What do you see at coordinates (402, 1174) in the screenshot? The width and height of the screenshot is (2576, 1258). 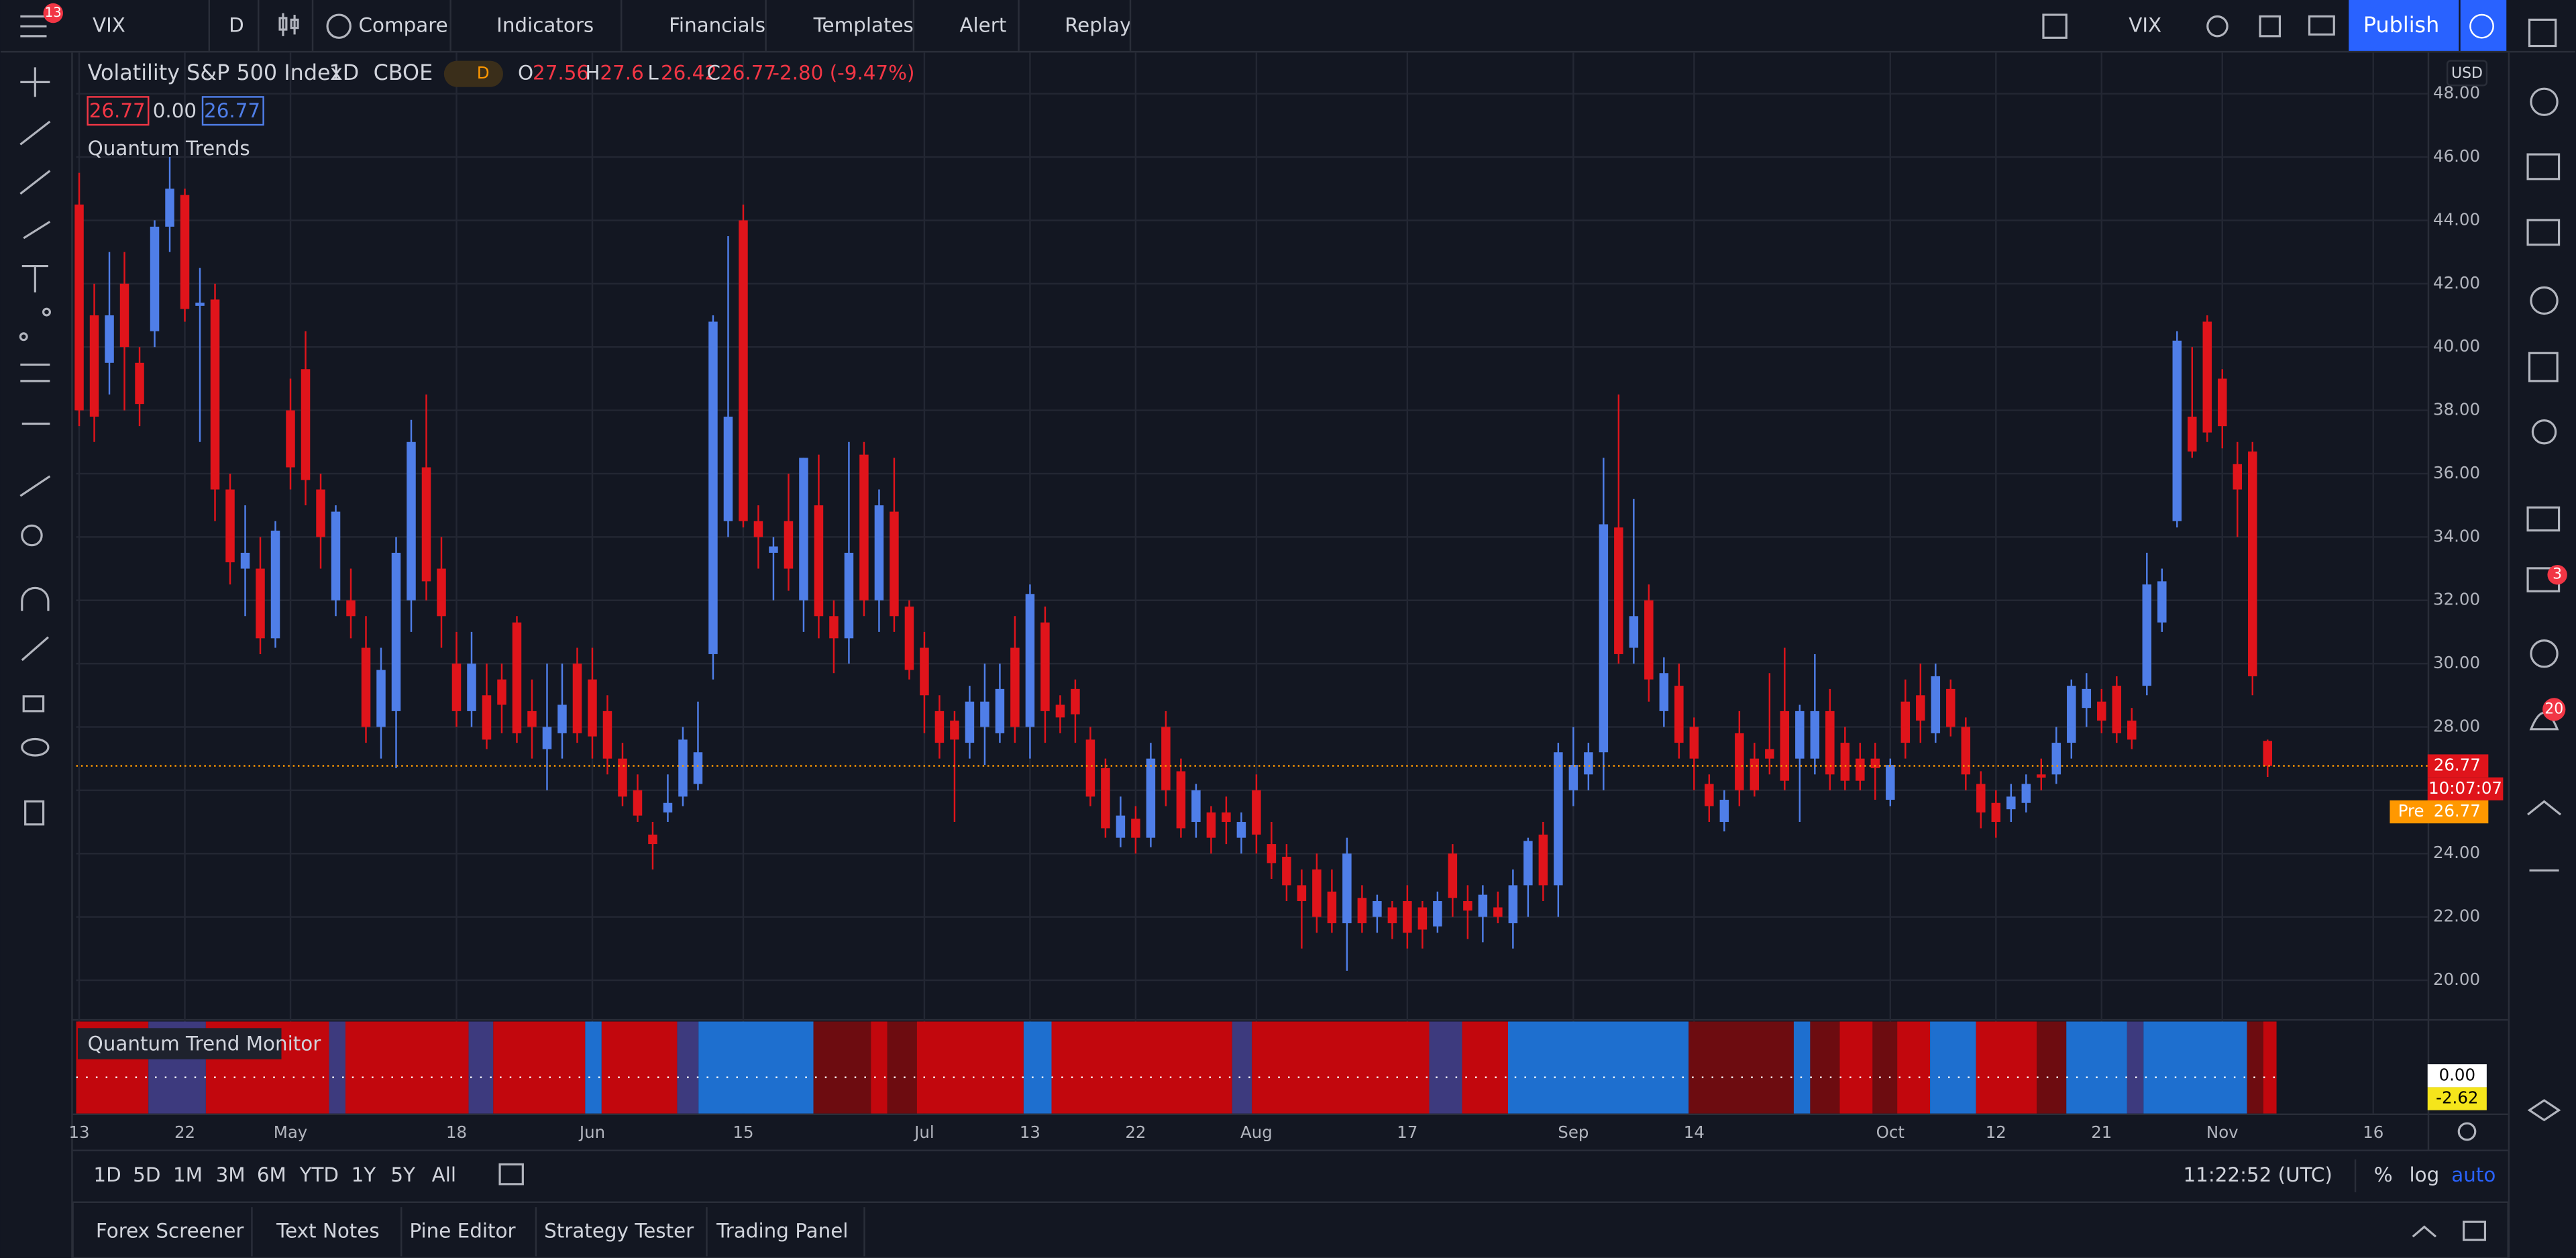 I see `range-button: 5Y` at bounding box center [402, 1174].